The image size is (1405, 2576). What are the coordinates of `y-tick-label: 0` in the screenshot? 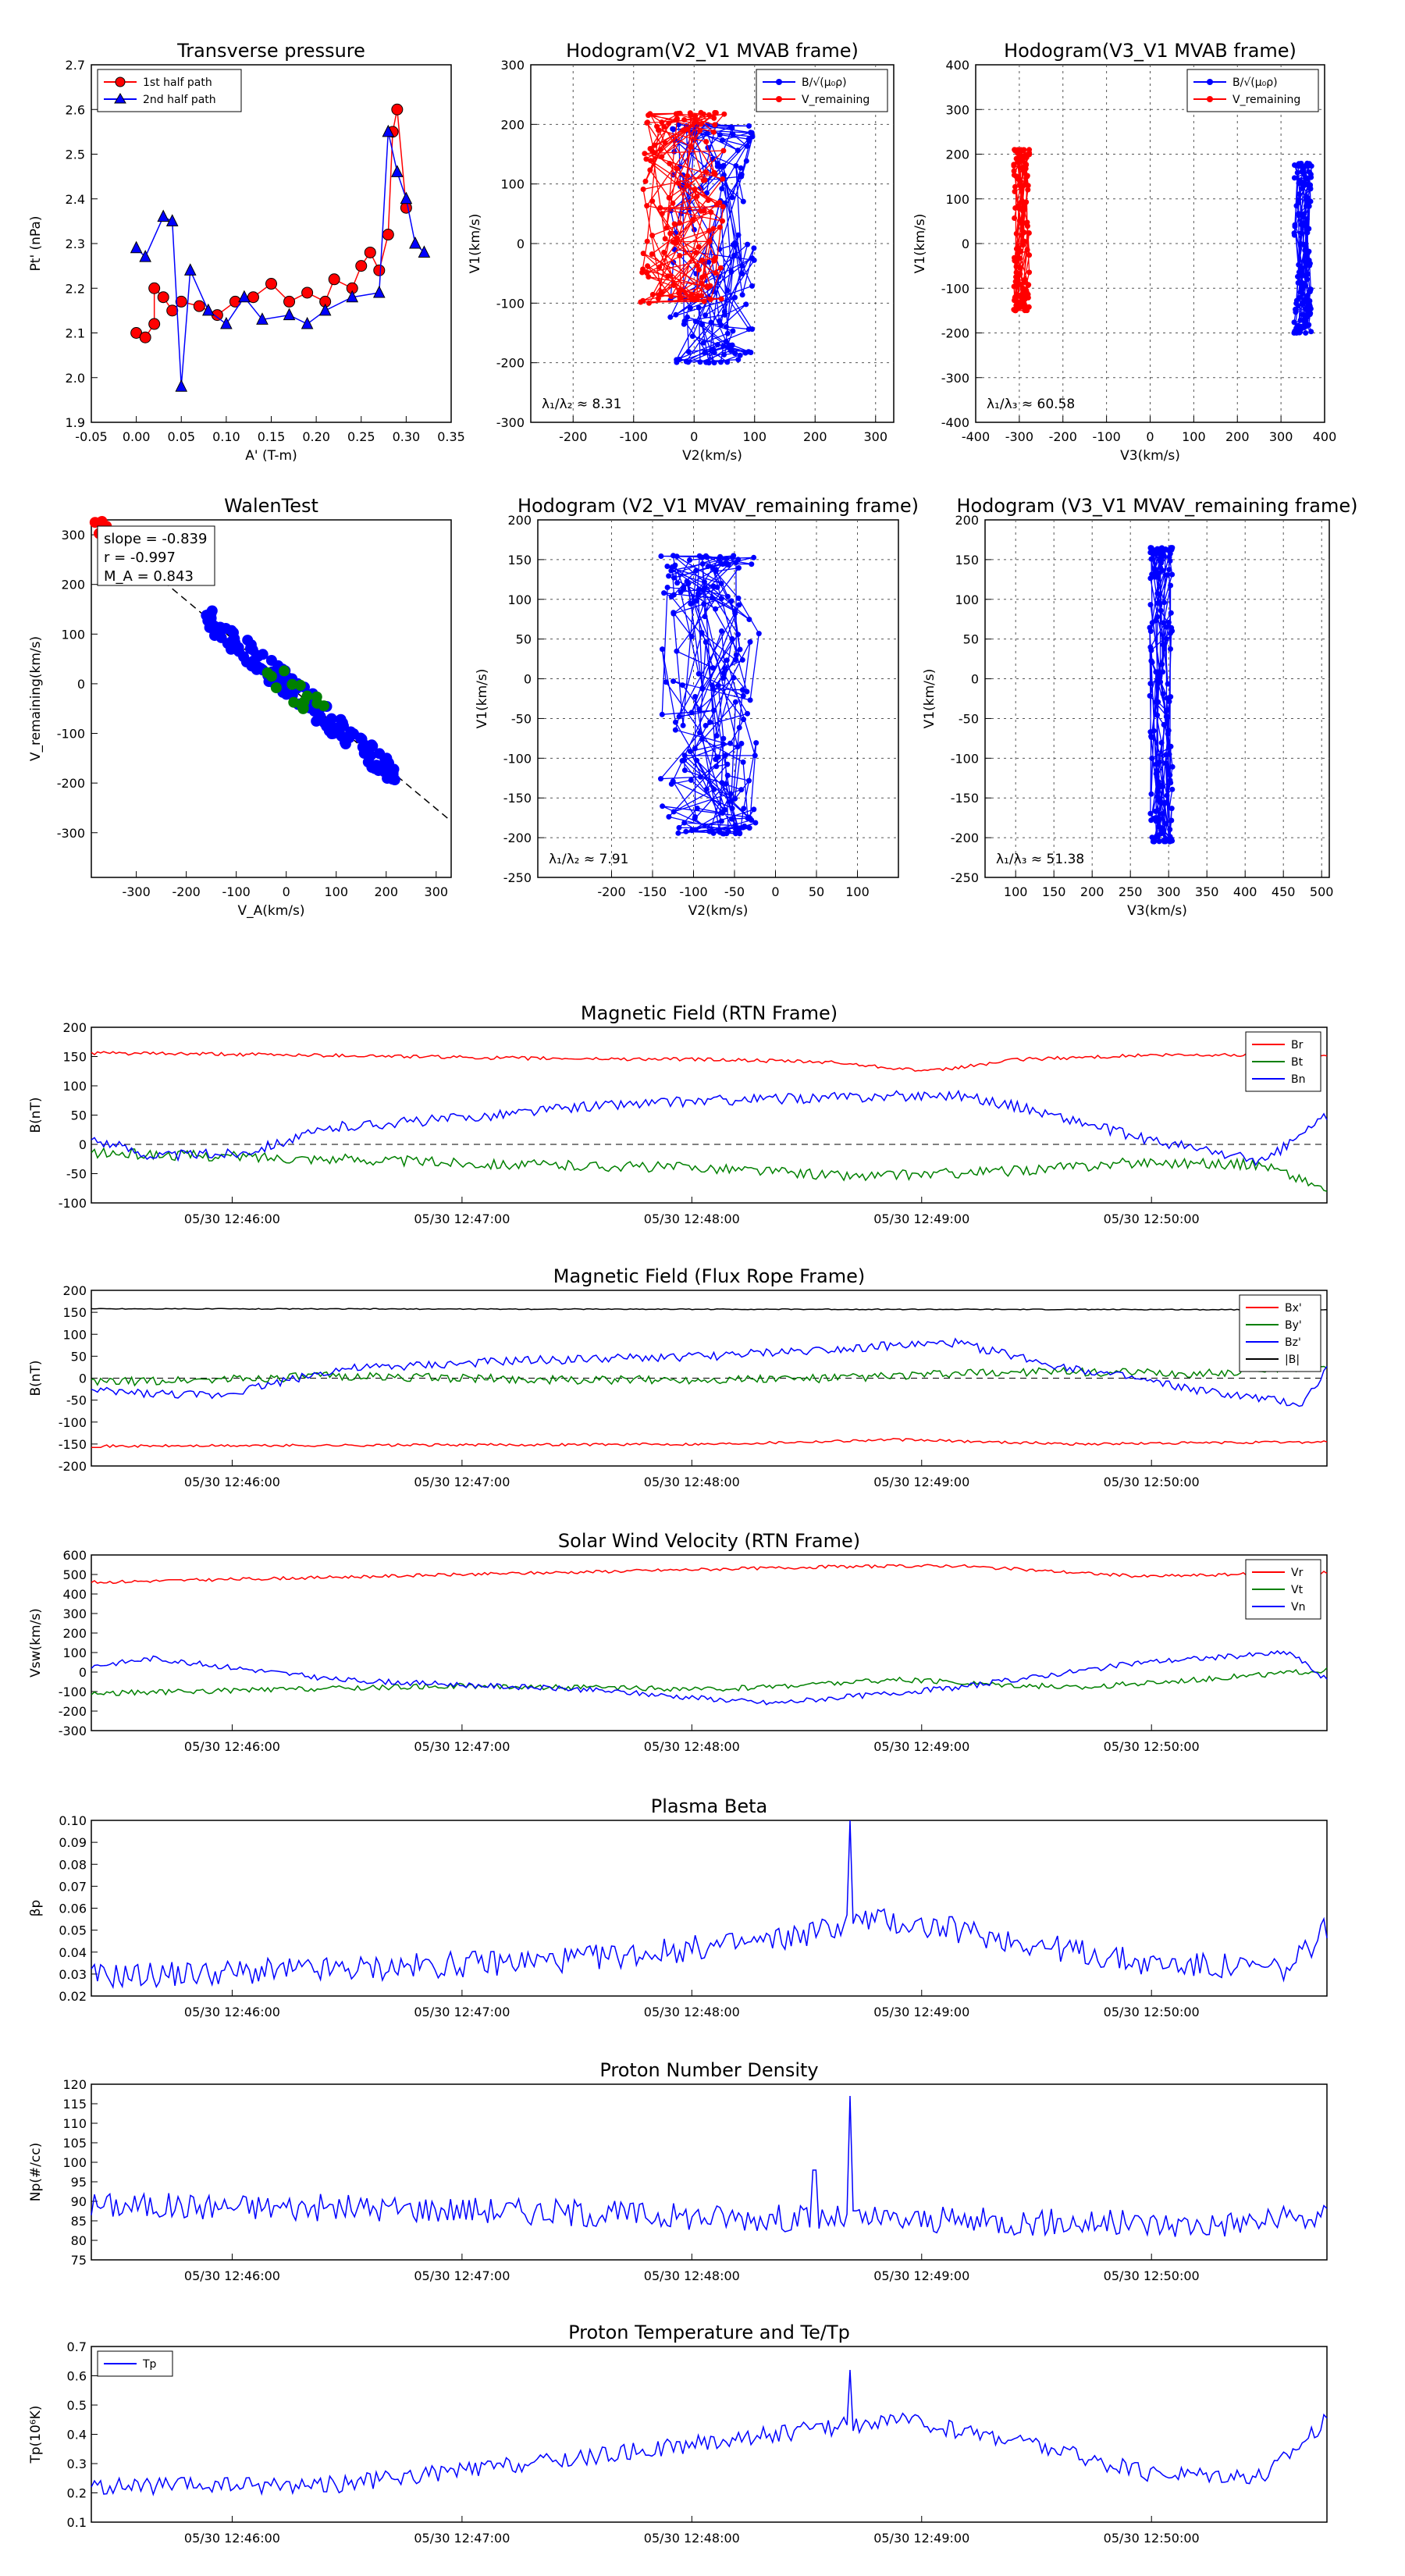 It's located at (81, 684).